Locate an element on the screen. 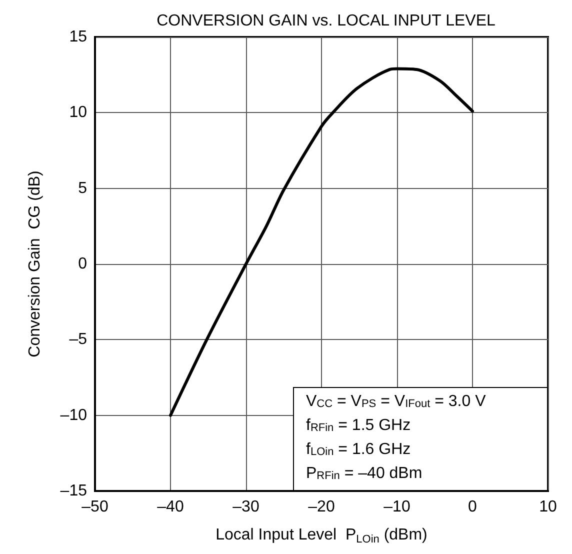 The width and height of the screenshot is (572, 554). y-tick-label: –15 is located at coordinates (74, 491).